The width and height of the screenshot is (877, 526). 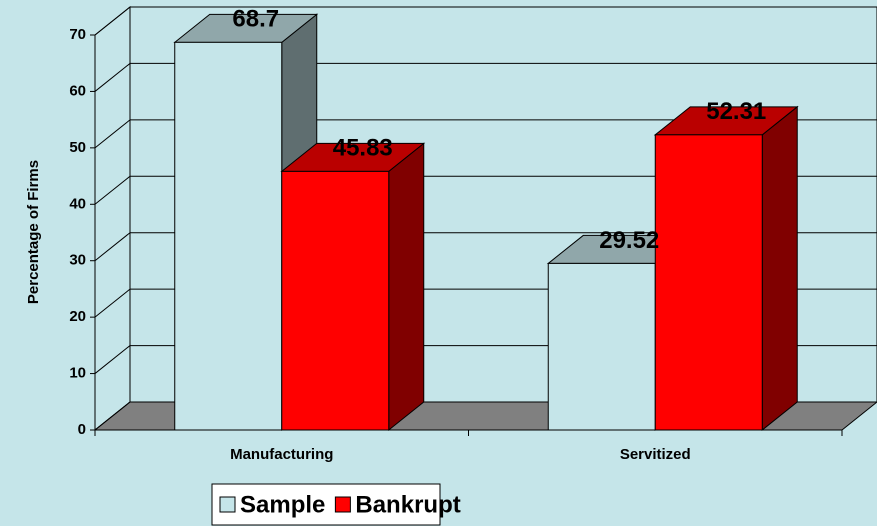 I want to click on x-tick-label: Servitized, so click(x=655, y=454).